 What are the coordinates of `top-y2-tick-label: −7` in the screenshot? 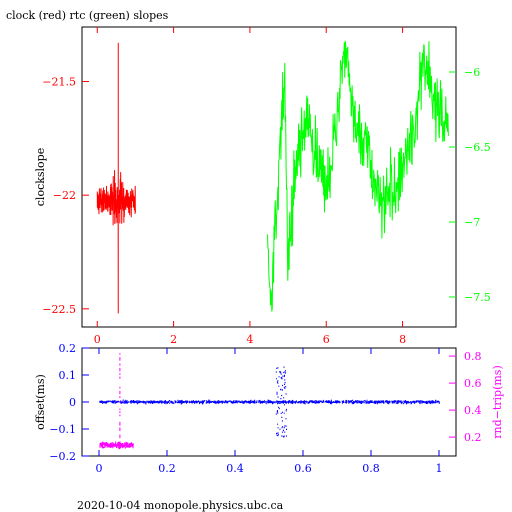 It's located at (472, 222).